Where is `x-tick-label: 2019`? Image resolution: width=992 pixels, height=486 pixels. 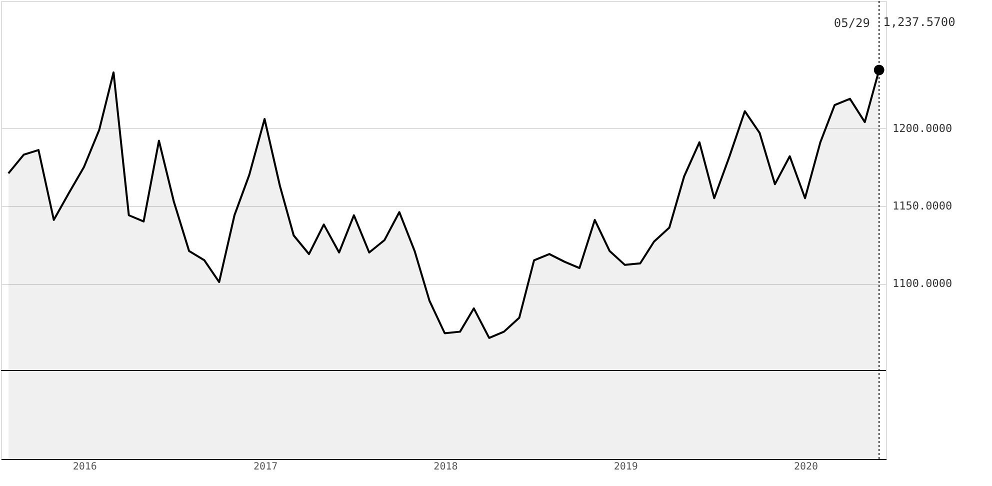 x-tick-label: 2019 is located at coordinates (626, 467).